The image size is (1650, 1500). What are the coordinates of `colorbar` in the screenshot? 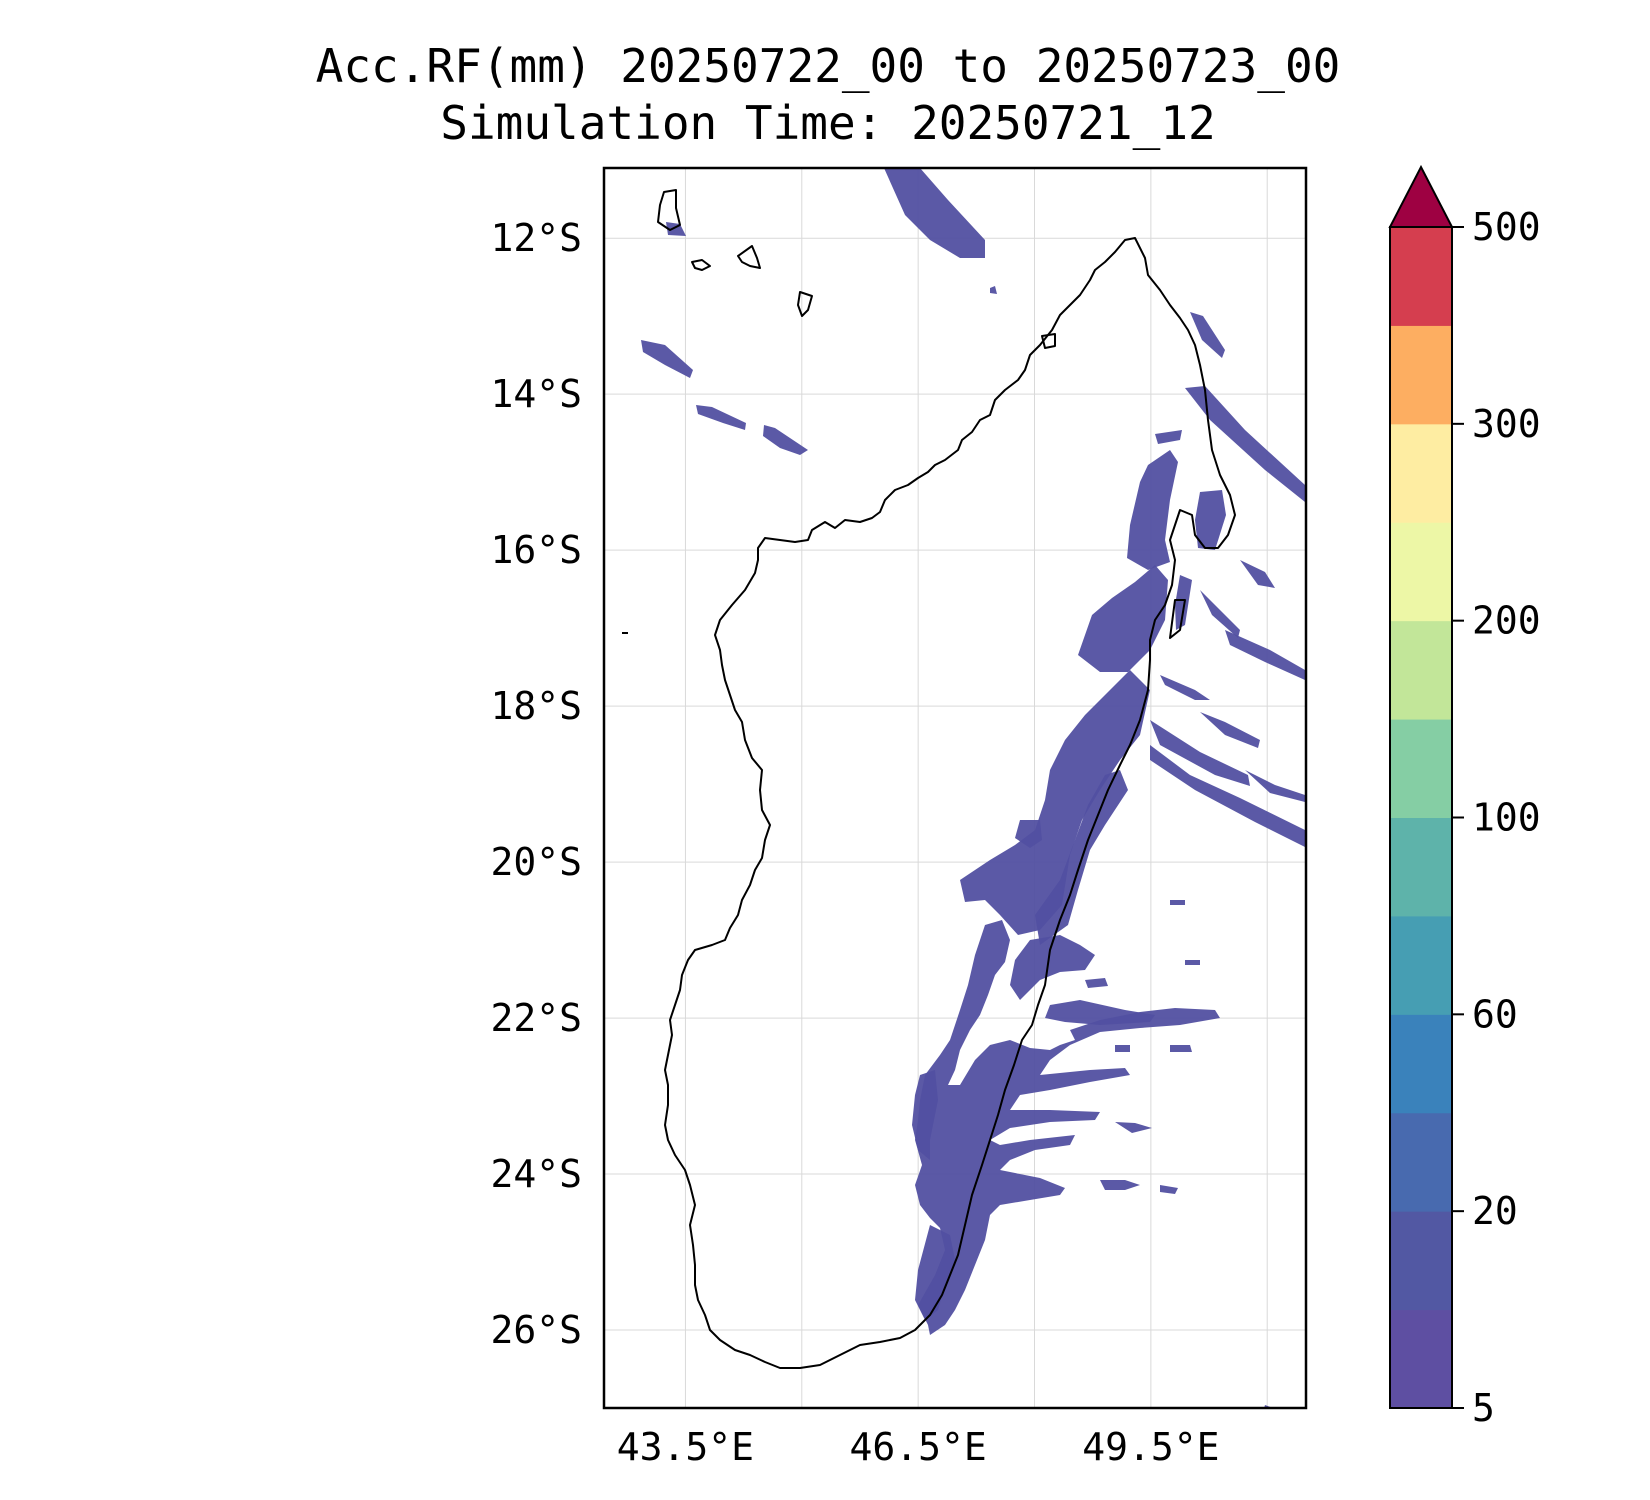 It's located at (1421, 786).